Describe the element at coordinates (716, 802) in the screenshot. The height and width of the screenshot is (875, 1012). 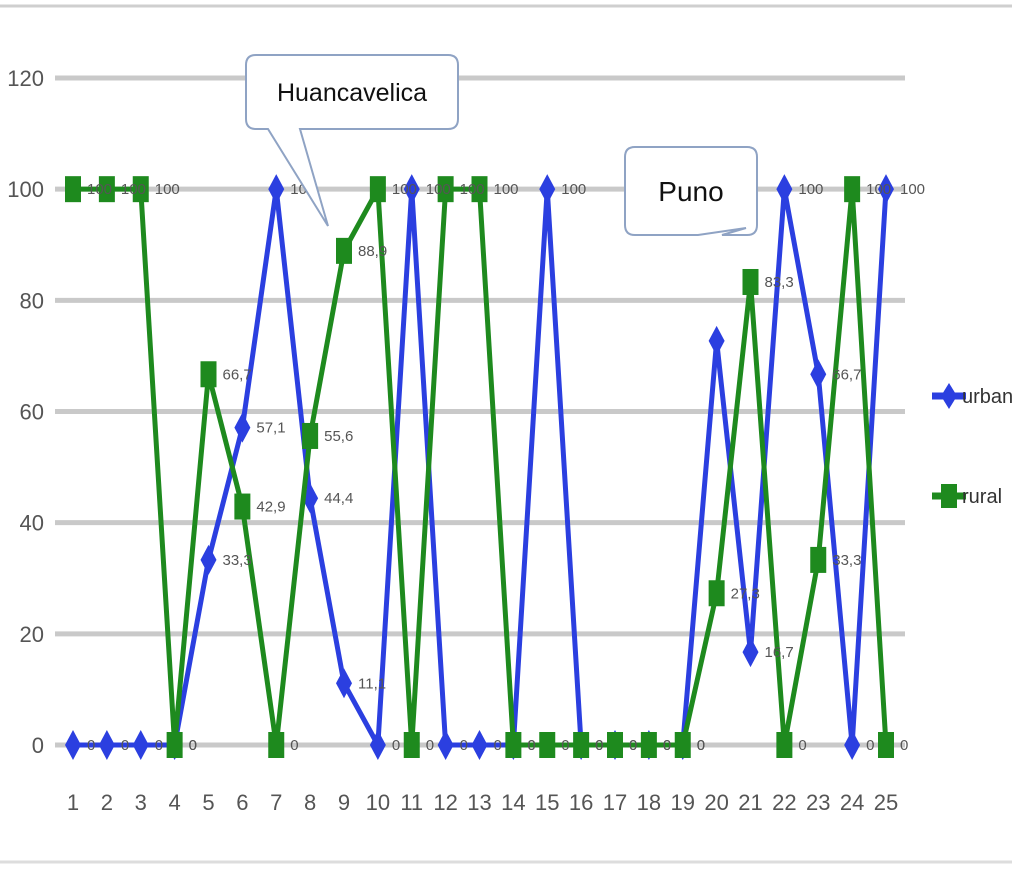
I see `x-tick-label: 20` at that location.